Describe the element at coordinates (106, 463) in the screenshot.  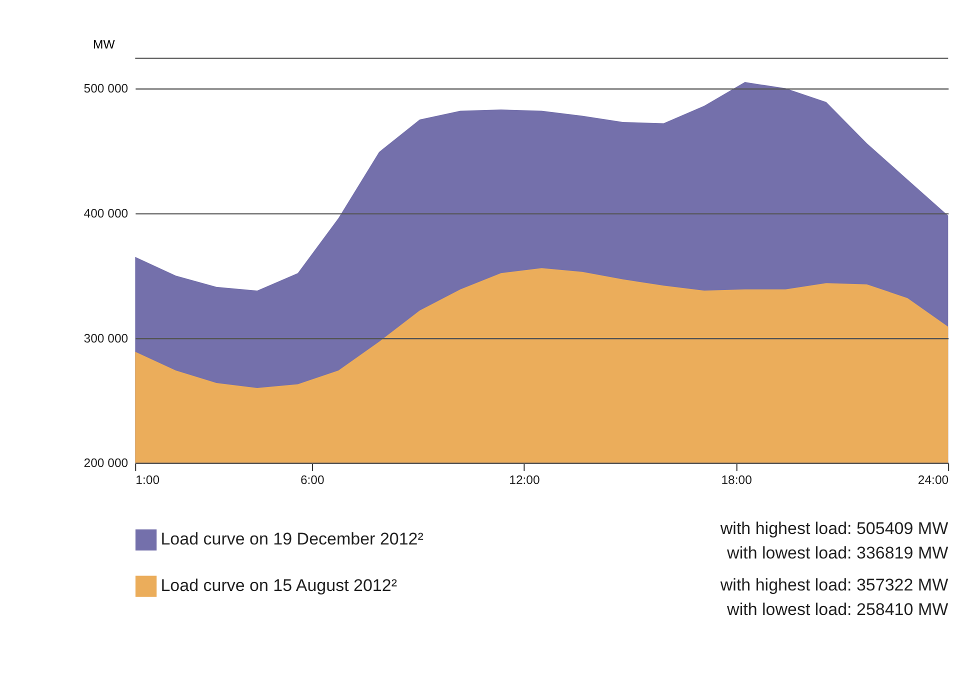
I see `y-tick-label: 200 000` at that location.